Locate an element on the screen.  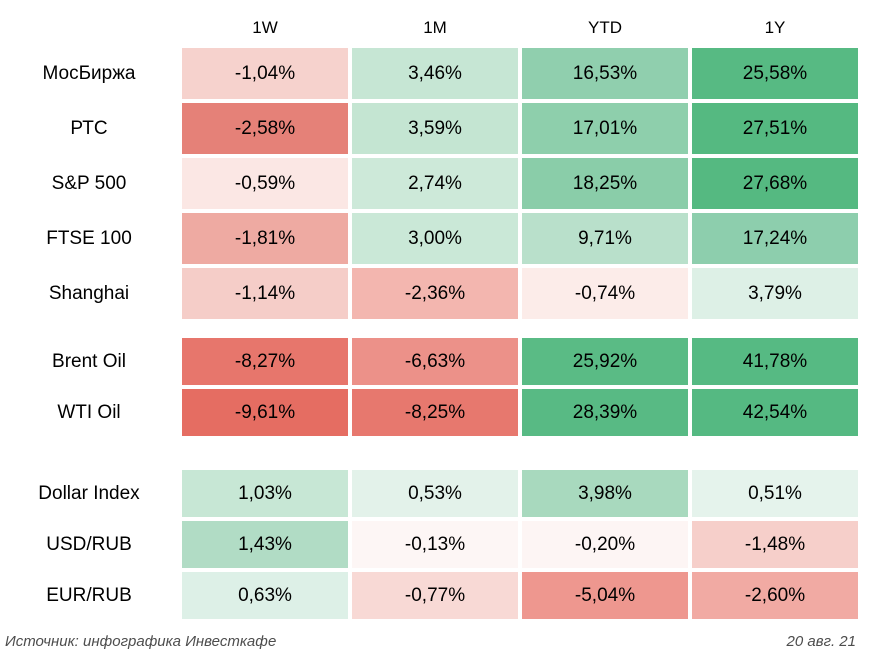
table-row: МосБиржа -1,04% 3,46% 16,53% 25,58% is located at coordinates (437, 73).